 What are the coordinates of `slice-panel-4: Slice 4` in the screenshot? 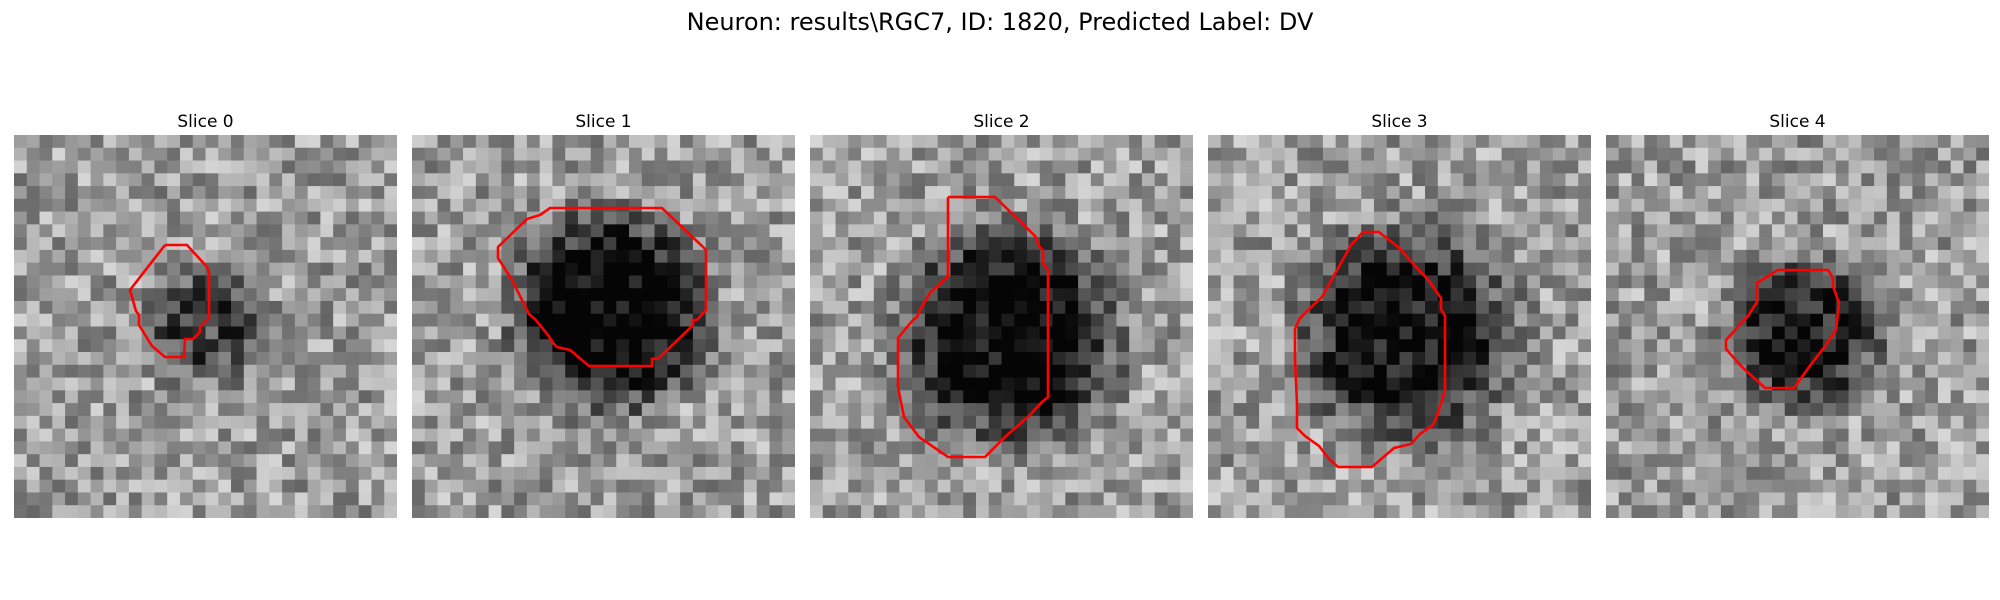 It's located at (1797, 314).